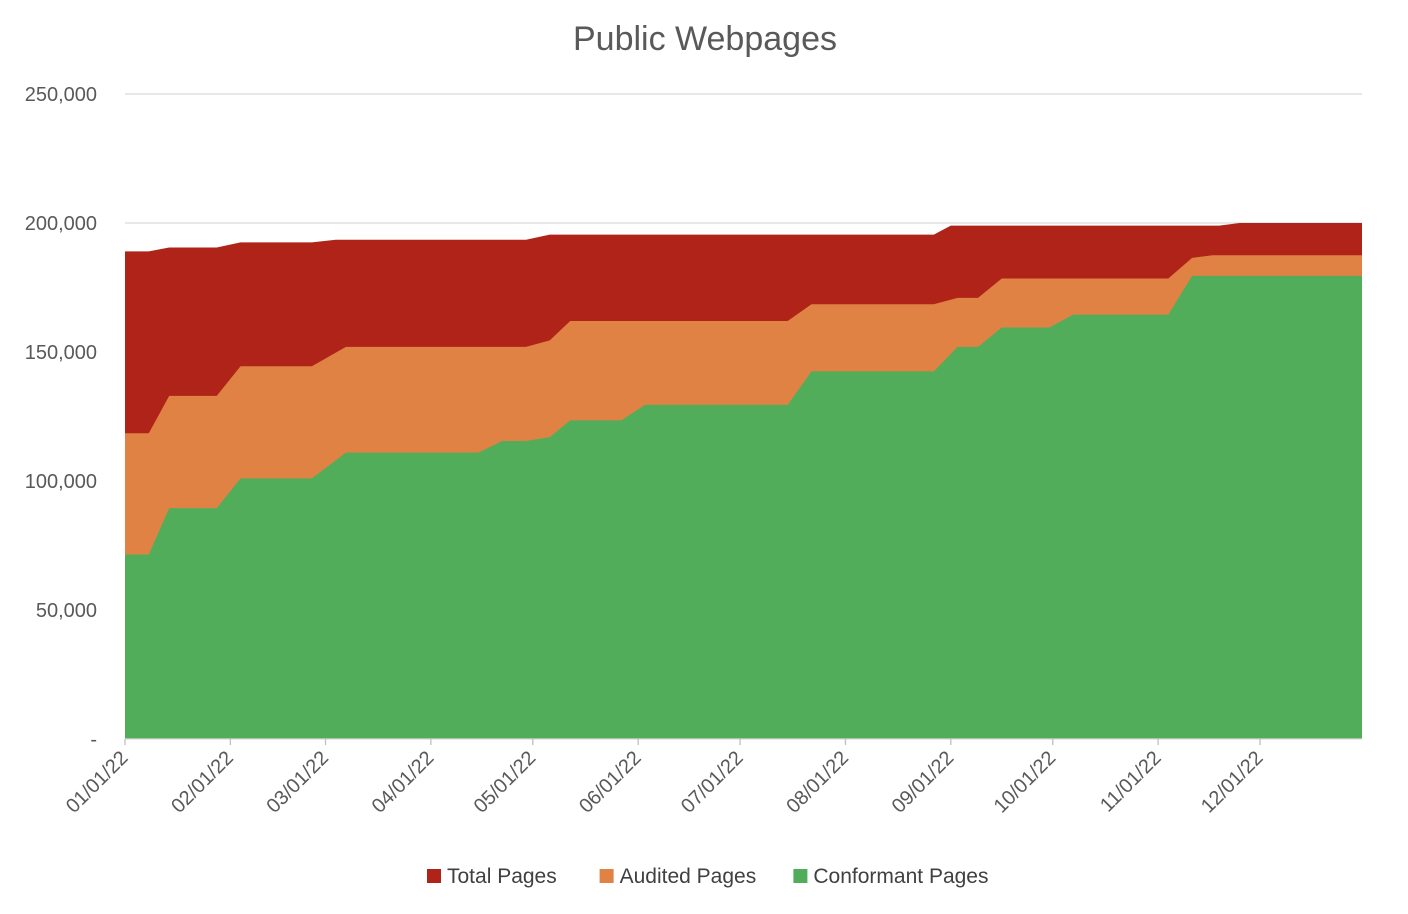  Describe the element at coordinates (61, 417) in the screenshot. I see `y-axis-tick-labels: - 50,000 100,000 150,000 200,000 250,000` at that location.